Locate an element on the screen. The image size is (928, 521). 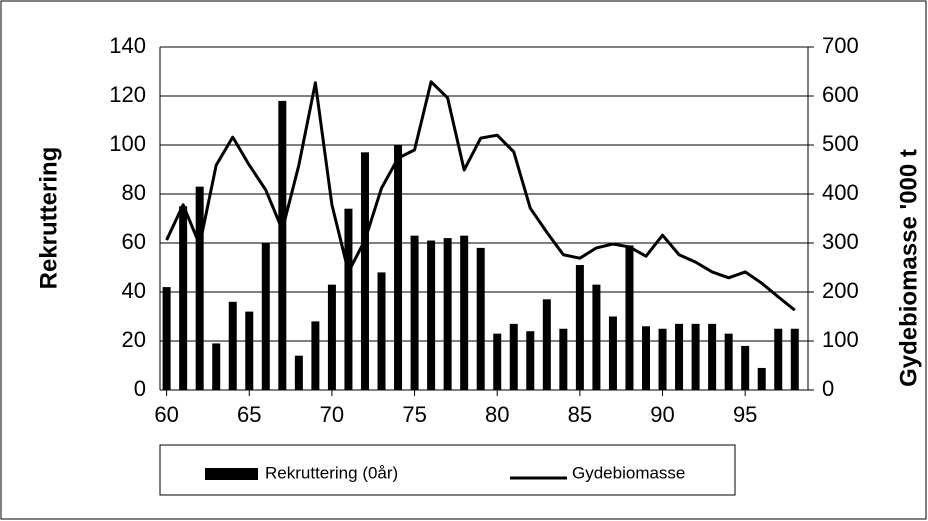
x-tick-label: 75 is located at coordinates (414, 414).